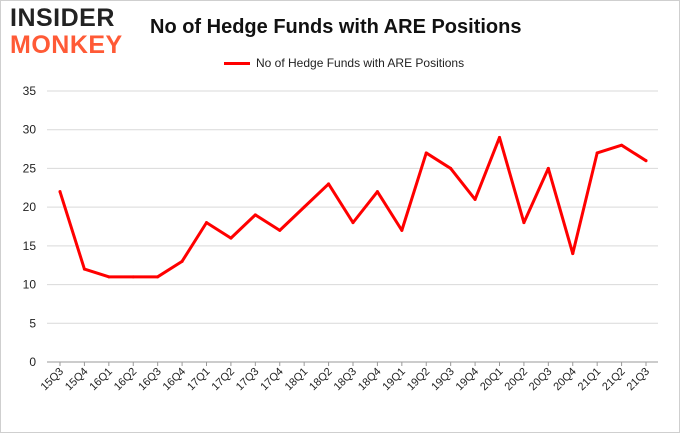 This screenshot has height=433, width=680. I want to click on x-tick-label: 21Q3, so click(639, 380).